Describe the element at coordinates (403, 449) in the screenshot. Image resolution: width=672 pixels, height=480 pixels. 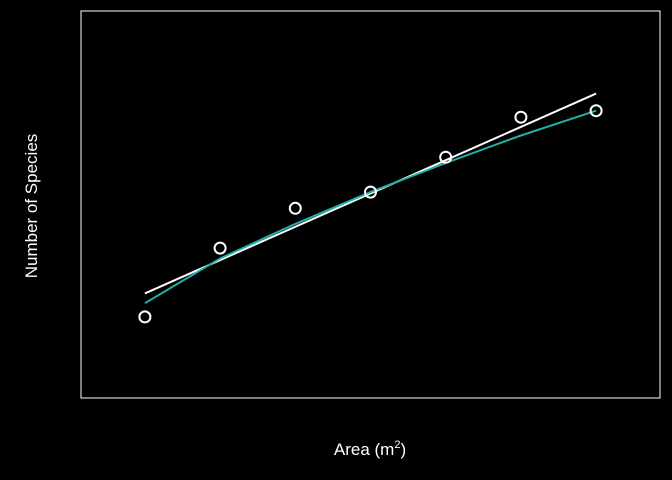
I see `x-axis-title-suffix: )` at that location.